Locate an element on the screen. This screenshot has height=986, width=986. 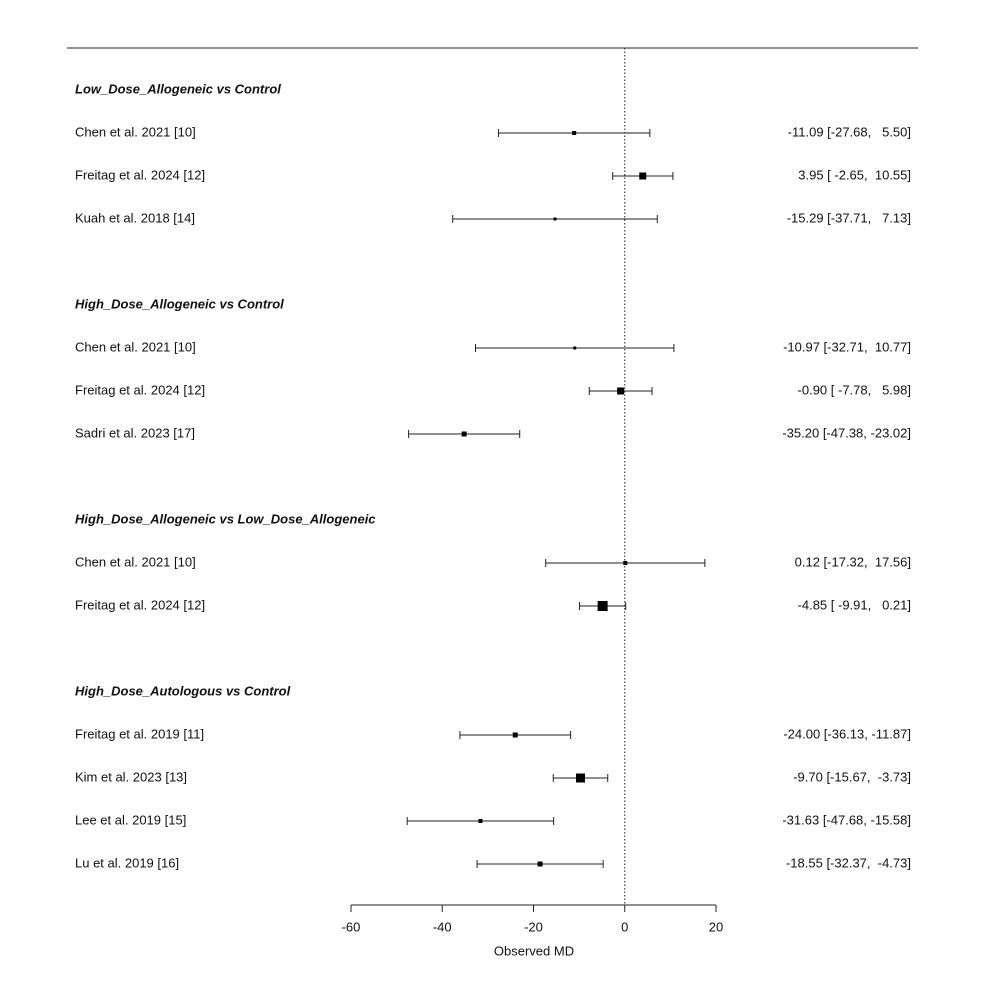
estimate-label: -11.09 [-27.68, 5.50] is located at coordinates (849, 131).